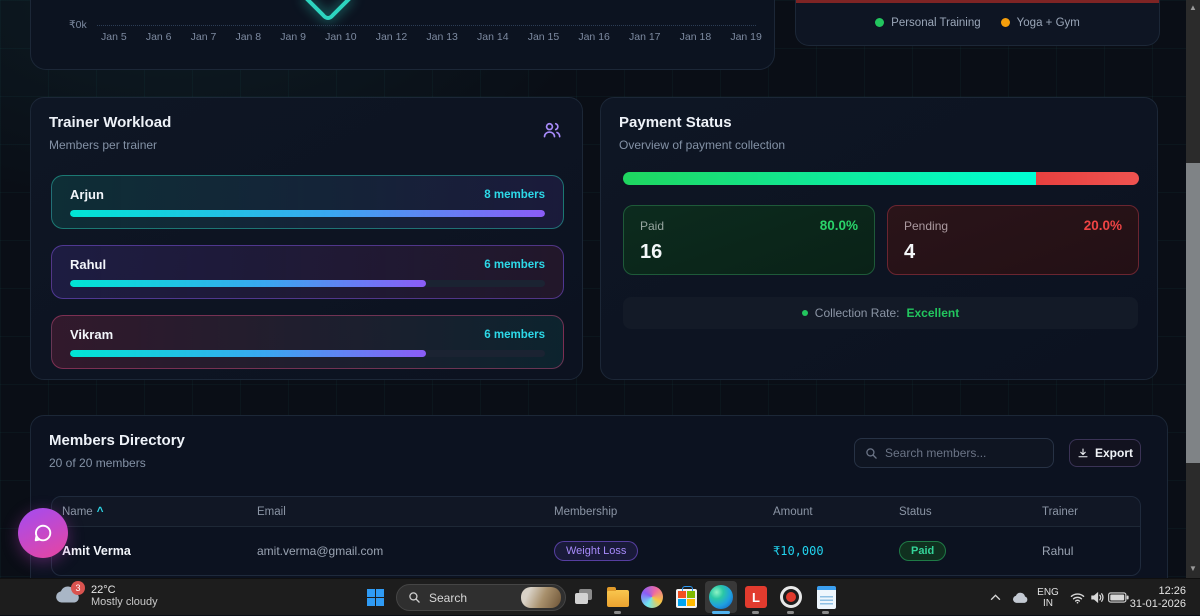  I want to click on export-button: Export, so click(1105, 453).